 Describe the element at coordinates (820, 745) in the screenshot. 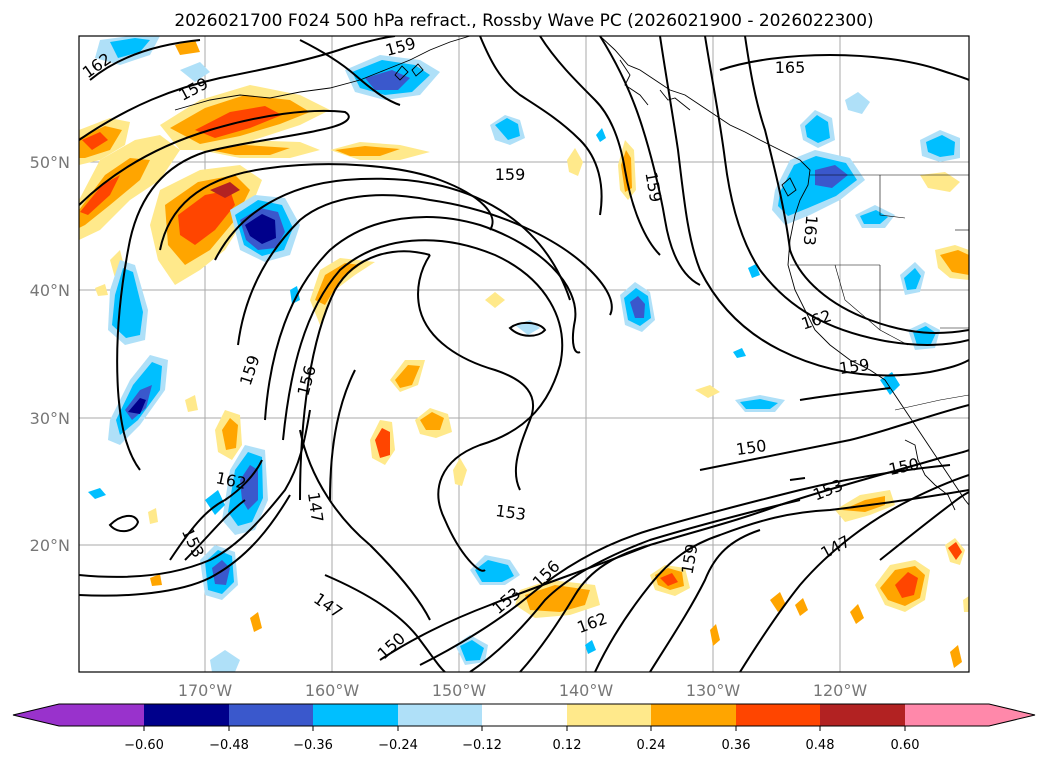

I see `colorbar-tick-label: 0.48` at that location.